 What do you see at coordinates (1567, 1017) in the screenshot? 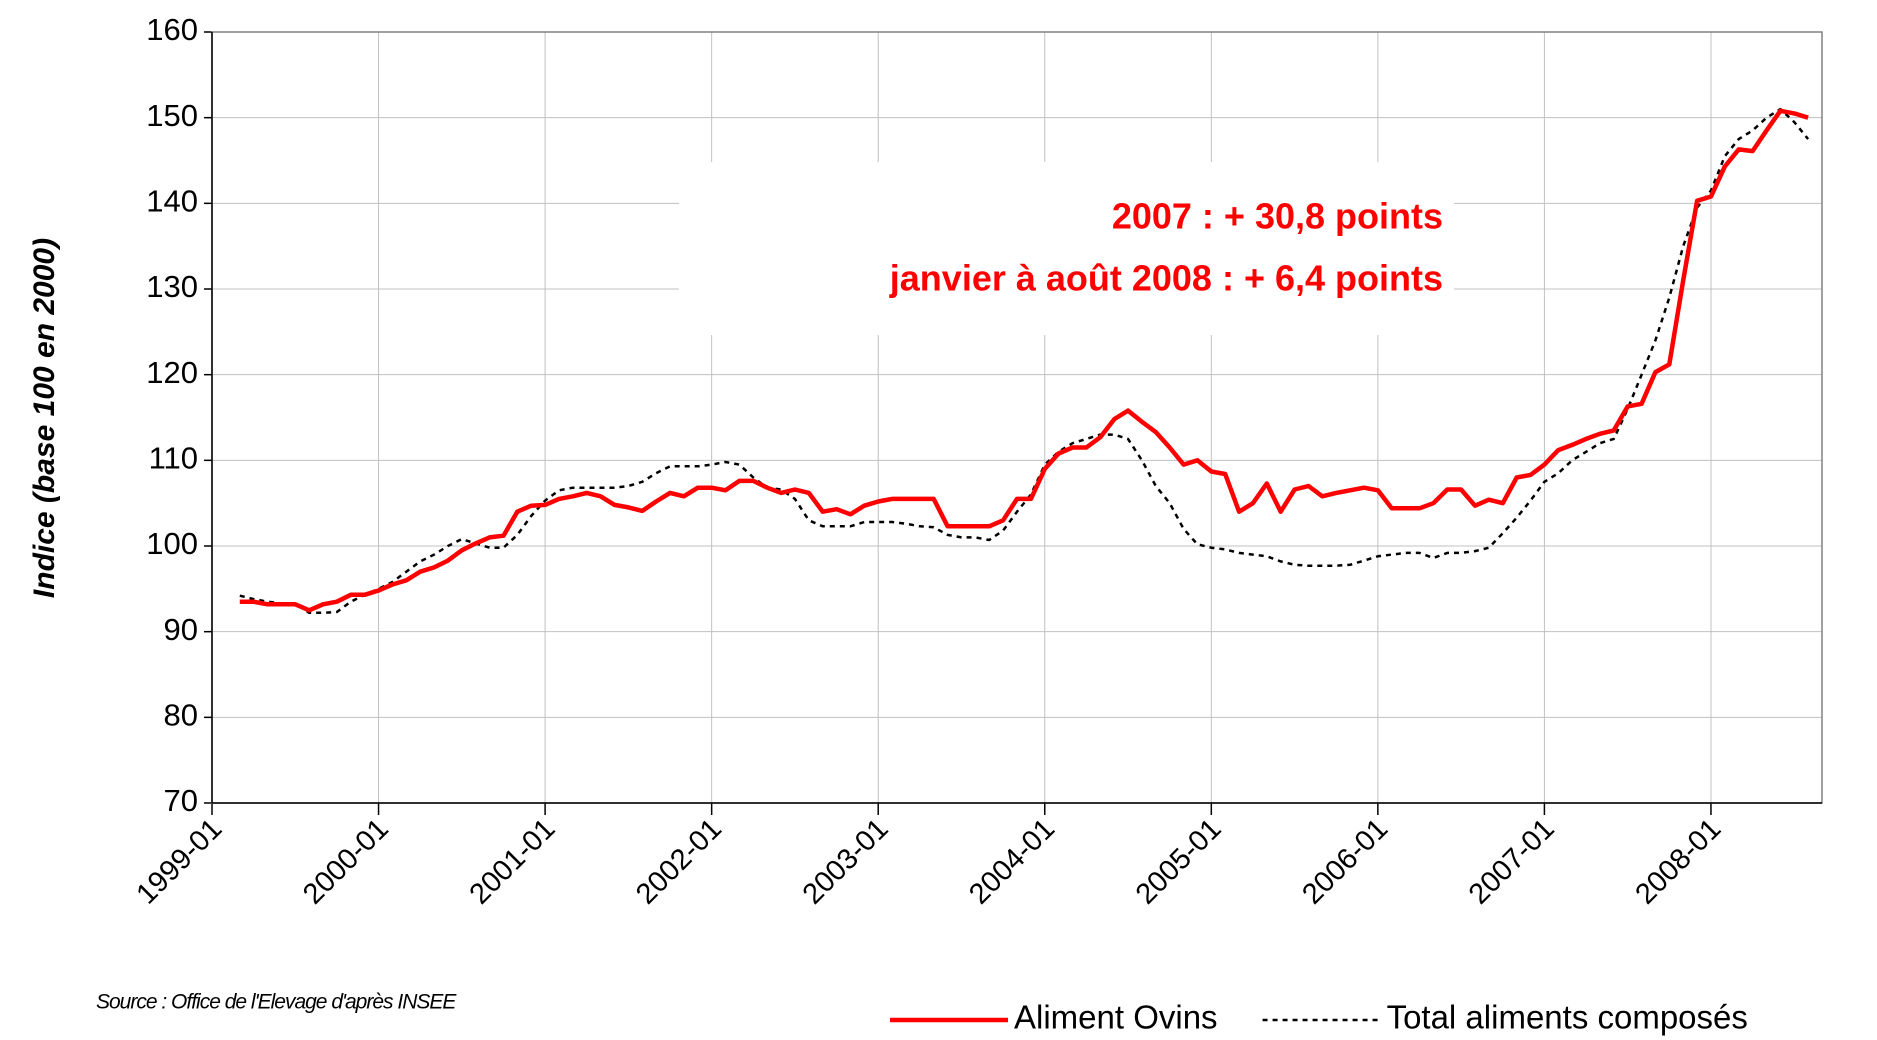
I see `legend-label: Total aliments composés` at bounding box center [1567, 1017].